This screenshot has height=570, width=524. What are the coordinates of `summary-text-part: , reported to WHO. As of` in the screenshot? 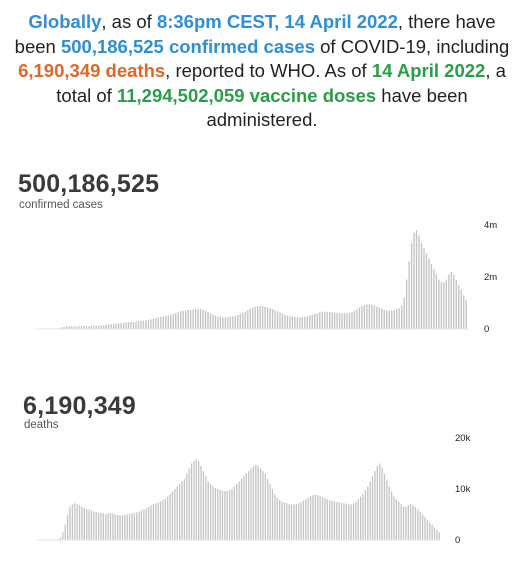 It's located at (268, 70).